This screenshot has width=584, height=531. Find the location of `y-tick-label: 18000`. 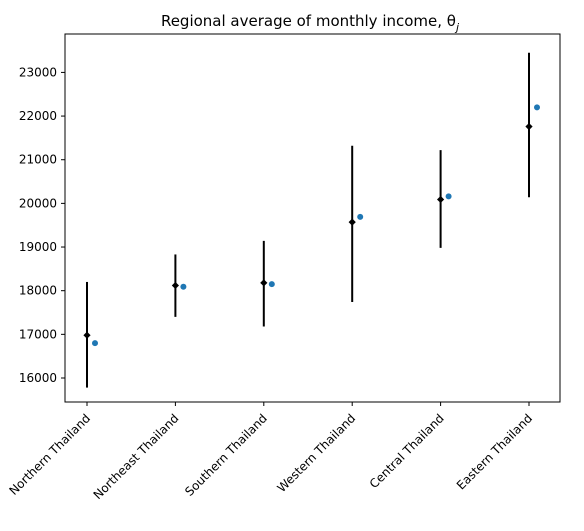

y-tick-label: 18000 is located at coordinates (38, 291).